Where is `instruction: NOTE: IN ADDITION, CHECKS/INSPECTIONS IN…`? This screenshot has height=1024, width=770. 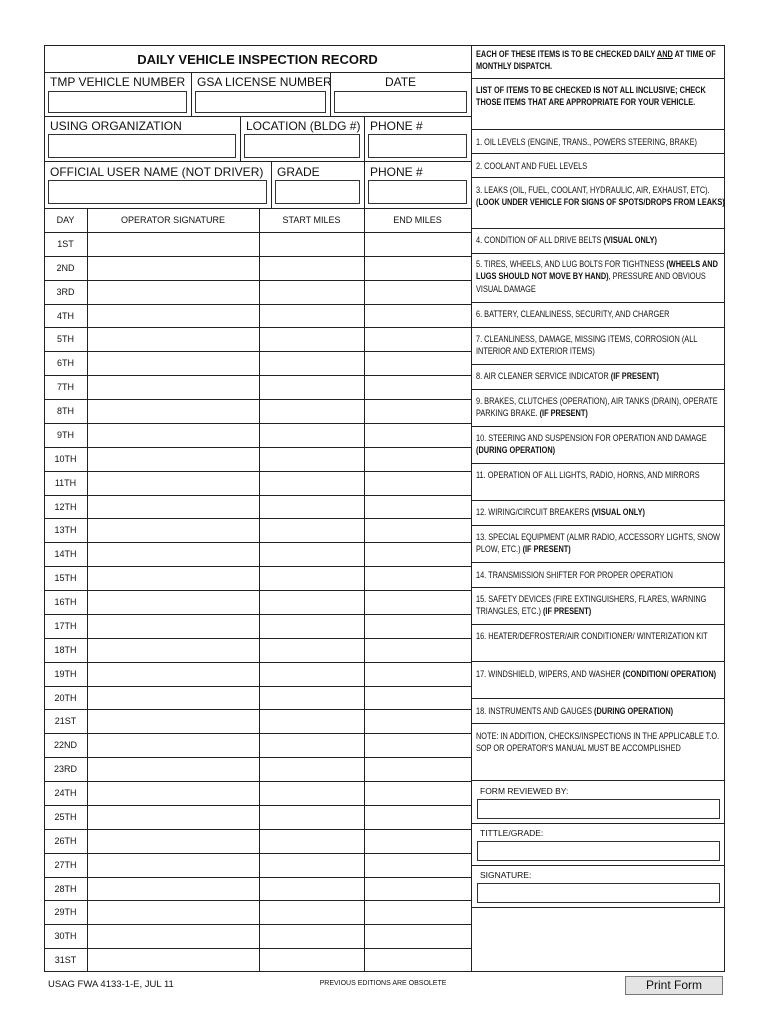
instruction: NOTE: IN ADDITION, CHECKS/INSPECTIONS IN… is located at coordinates (601, 742).